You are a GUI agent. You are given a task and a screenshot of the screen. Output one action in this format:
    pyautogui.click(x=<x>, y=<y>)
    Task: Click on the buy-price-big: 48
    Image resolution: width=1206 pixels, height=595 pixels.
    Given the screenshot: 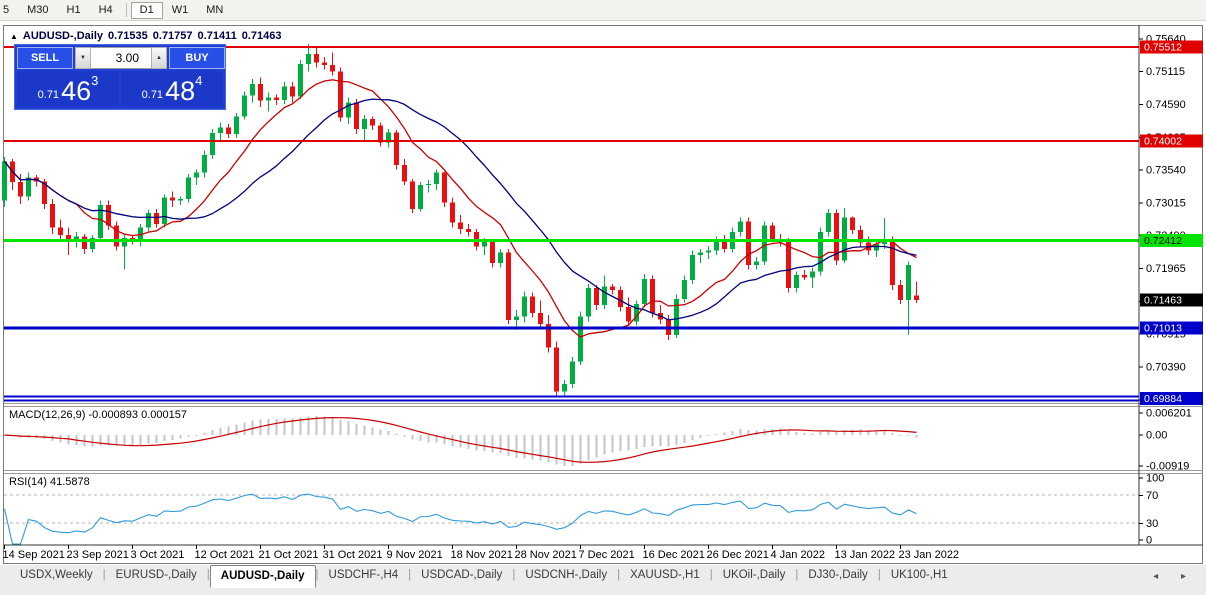 What is the action you would take?
    pyautogui.click(x=180, y=91)
    